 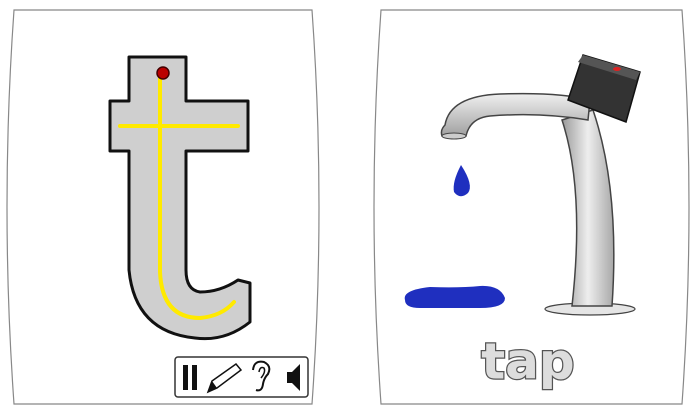 I want to click on pencil-button, so click(x=224, y=378).